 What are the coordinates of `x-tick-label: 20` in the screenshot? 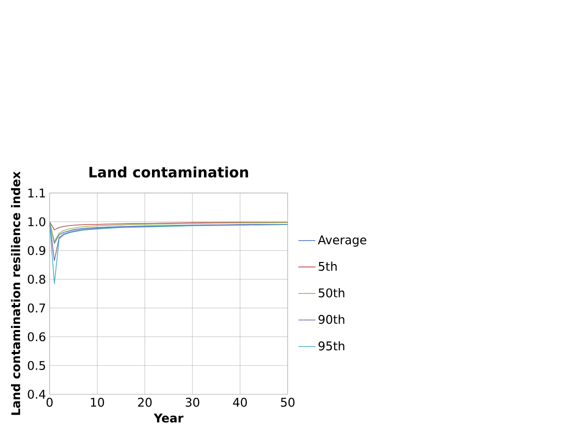 It's located at (145, 402).